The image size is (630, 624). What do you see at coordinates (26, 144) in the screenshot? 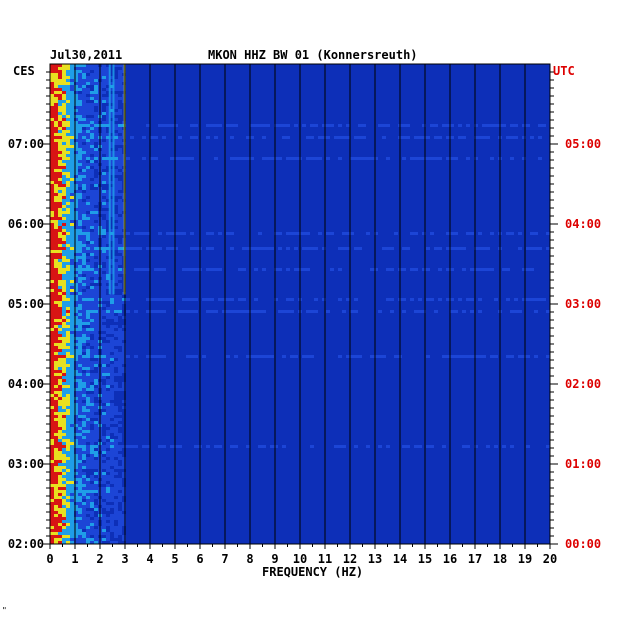
I see `y-tick-label-left: 07:00` at bounding box center [26, 144].